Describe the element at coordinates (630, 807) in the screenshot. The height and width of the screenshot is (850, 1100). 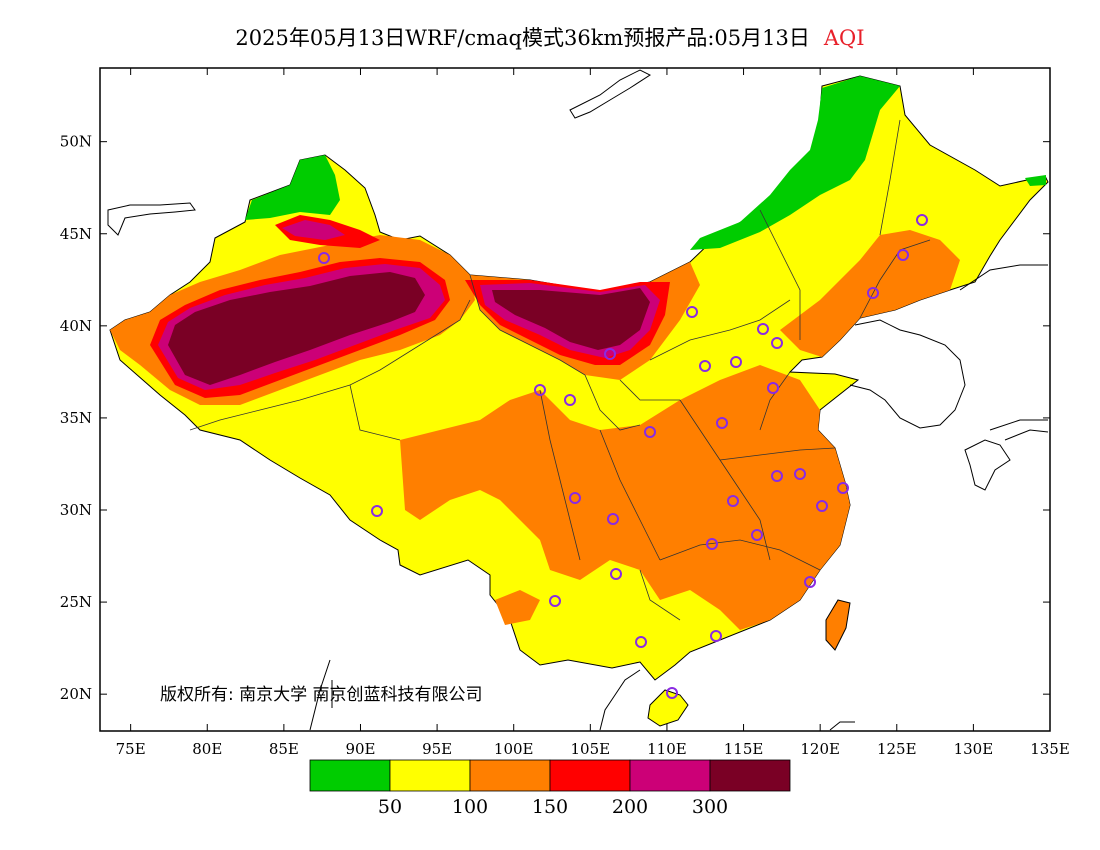
I see `legend-label: 200` at that location.